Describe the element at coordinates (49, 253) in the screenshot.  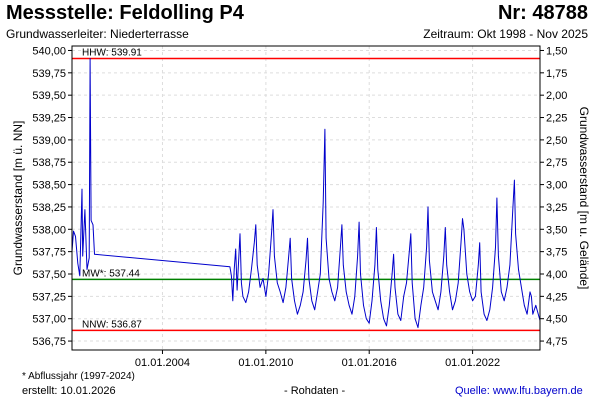
I see `y-tick-label: 537,75` at that location.